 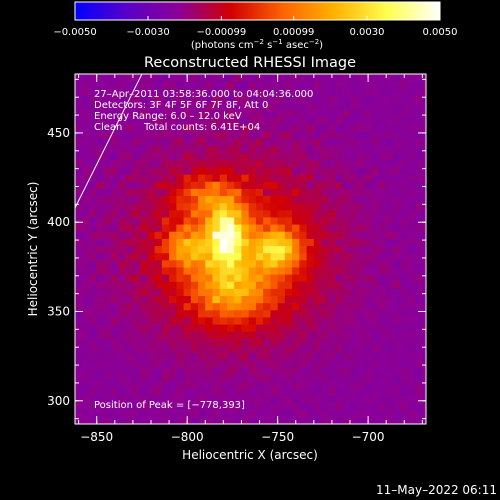 I want to click on x-axis-label: Heliocentric X (arcsec), so click(x=250, y=455).